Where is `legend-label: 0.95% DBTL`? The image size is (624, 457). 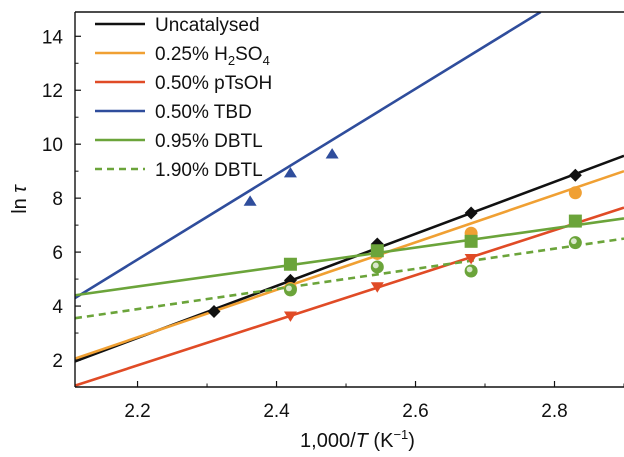 legend-label: 0.95% DBTL is located at coordinates (209, 141).